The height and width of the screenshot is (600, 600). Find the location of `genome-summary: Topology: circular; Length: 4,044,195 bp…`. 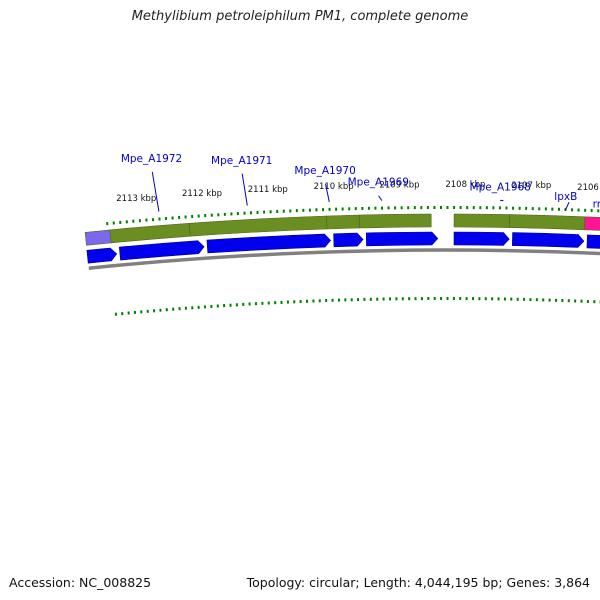

genome-summary: Topology: circular; Length: 4,044,195 bp… is located at coordinates (418, 582).